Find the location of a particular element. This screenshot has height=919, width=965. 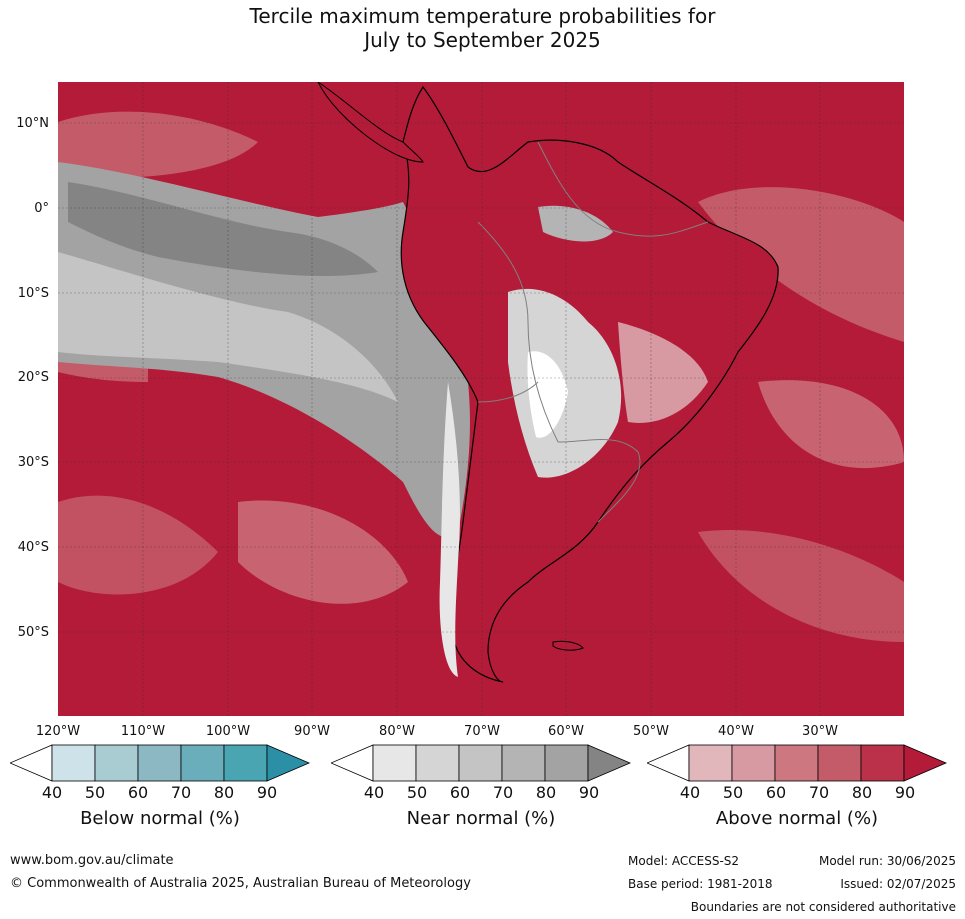

lat-label-0: 0° is located at coordinates (41, 208).